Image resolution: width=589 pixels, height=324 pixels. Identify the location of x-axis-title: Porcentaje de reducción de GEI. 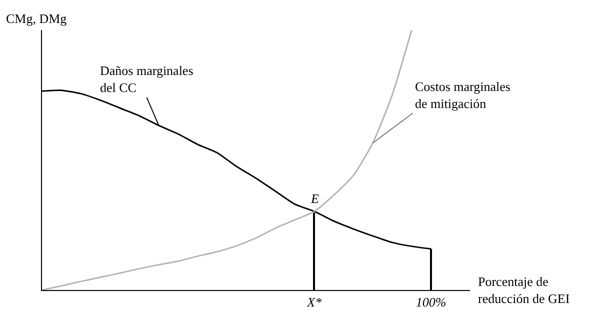
(524, 290).